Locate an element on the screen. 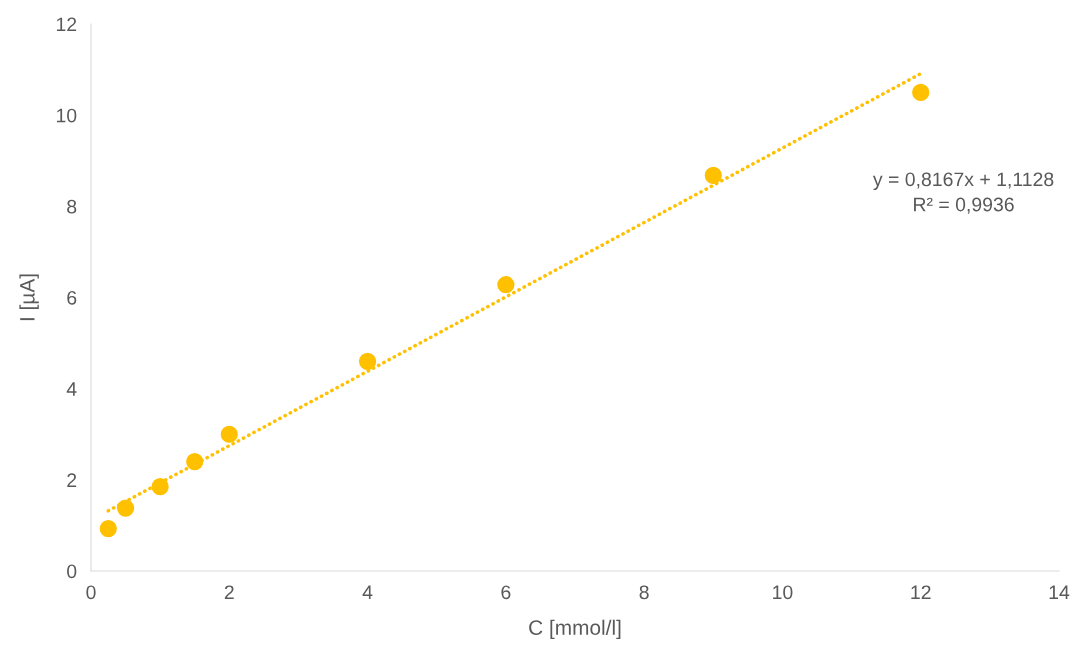 Image resolution: width=1077 pixels, height=657 pixels. y-tick-label: 2 is located at coordinates (72, 480).